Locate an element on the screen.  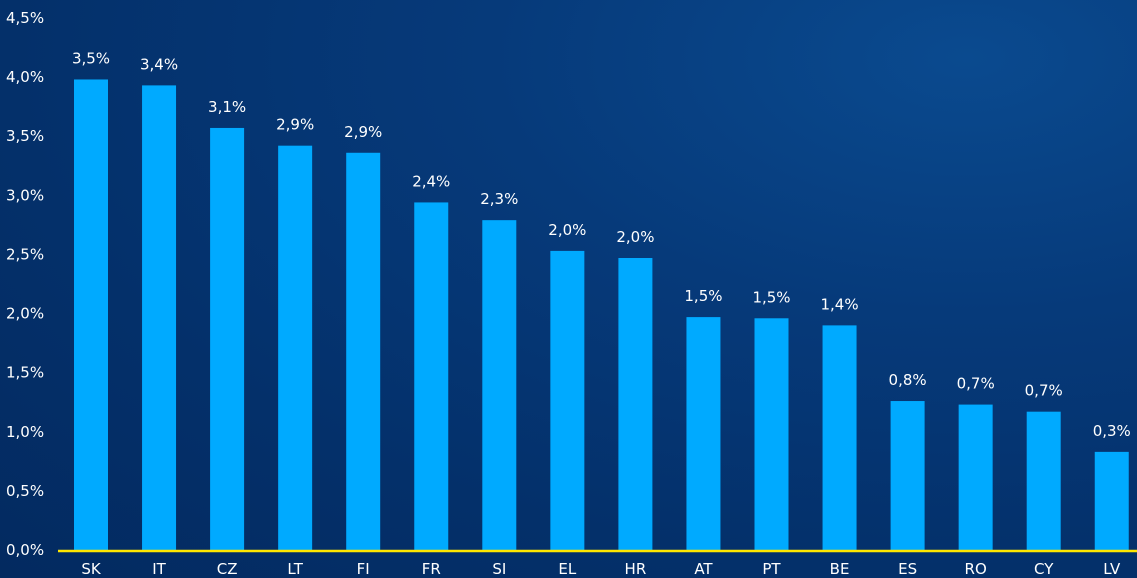
x-tick-label: SK is located at coordinates (91, 569).